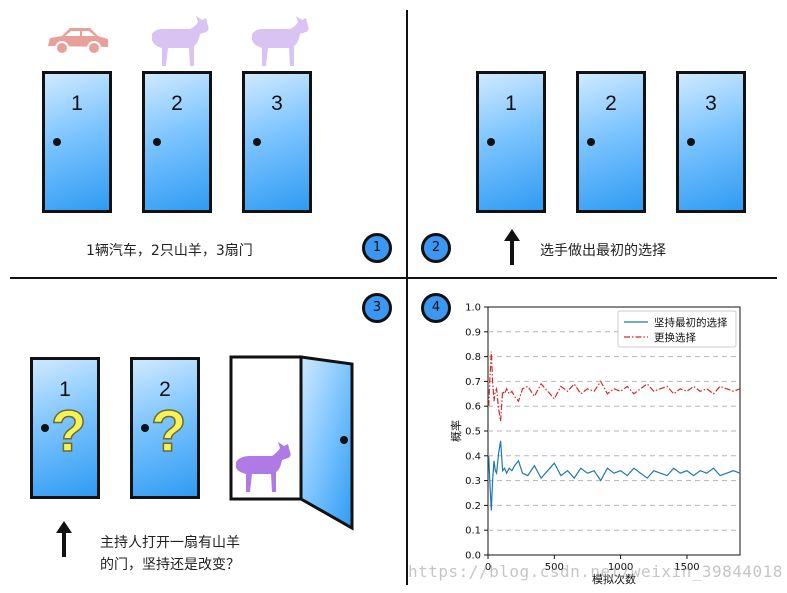  Describe the element at coordinates (473, 407) in the screenshot. I see `y-tick-label: 0.6` at that location.